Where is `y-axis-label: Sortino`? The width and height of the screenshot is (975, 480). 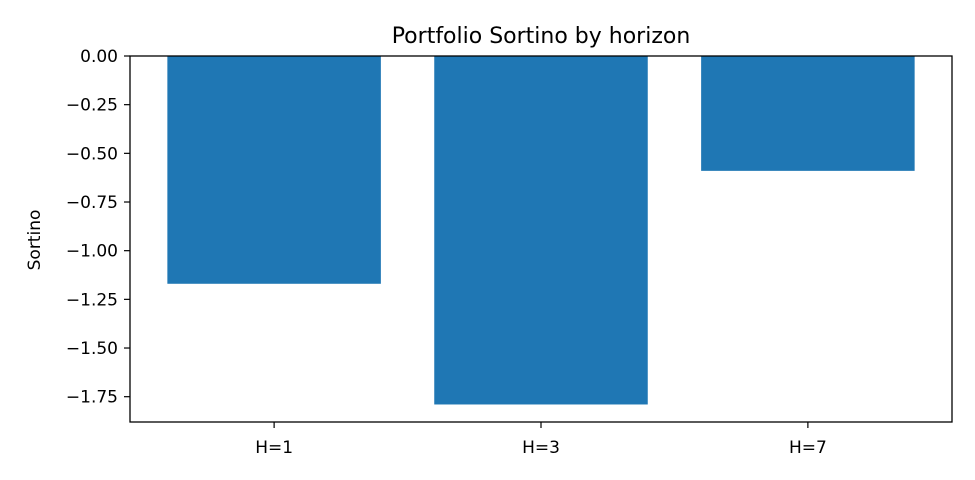
y-axis-label: Sortino is located at coordinates (35, 240).